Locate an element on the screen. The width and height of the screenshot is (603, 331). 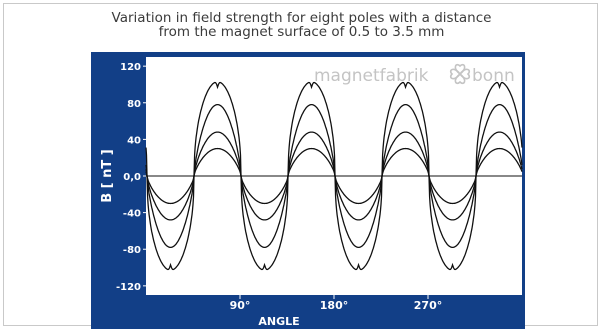
y-axis-label: B [ nT ] is located at coordinates (107, 176).